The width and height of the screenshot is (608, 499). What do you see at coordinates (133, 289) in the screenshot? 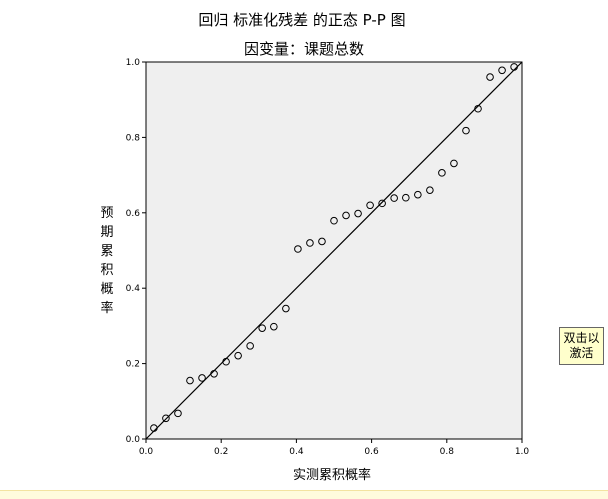
I see `y-tick-label: 0.4` at bounding box center [133, 289].